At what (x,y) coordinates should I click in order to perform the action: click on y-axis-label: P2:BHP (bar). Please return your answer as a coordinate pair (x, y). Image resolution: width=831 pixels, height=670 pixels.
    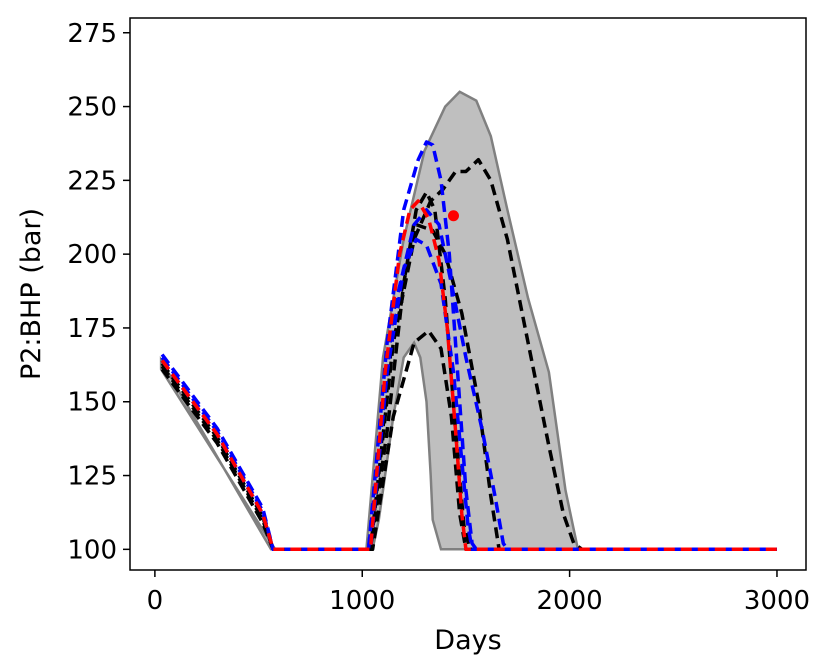
    Looking at the image, I should click on (31, 294).